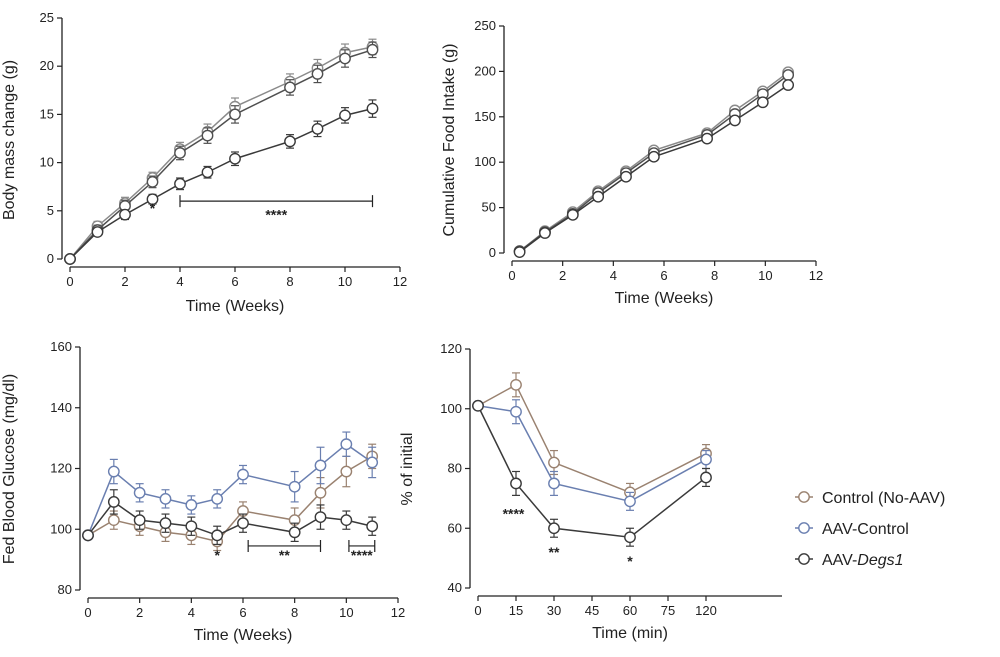 This screenshot has height=657, width=1000. I want to click on y-tick-label: 25, so click(47, 17).